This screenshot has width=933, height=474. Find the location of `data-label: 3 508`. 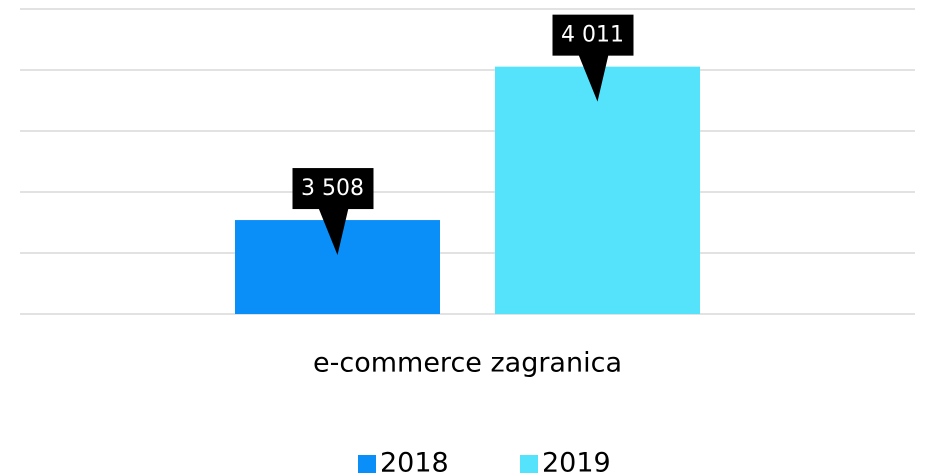

data-label: 3 508 is located at coordinates (332, 188).